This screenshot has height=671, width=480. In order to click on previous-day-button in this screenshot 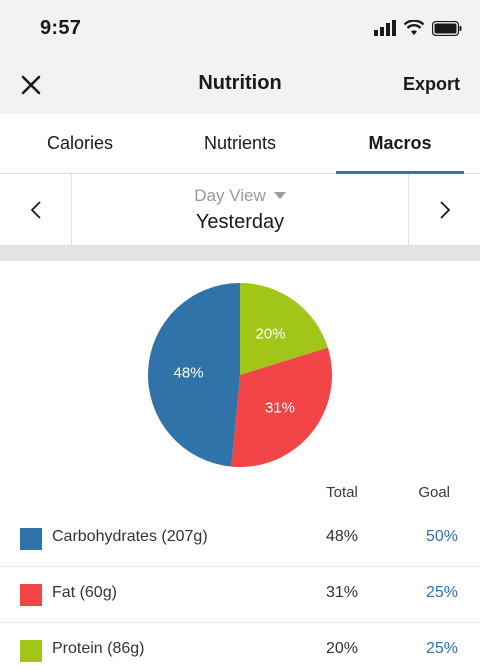, I will do `click(36, 209)`.